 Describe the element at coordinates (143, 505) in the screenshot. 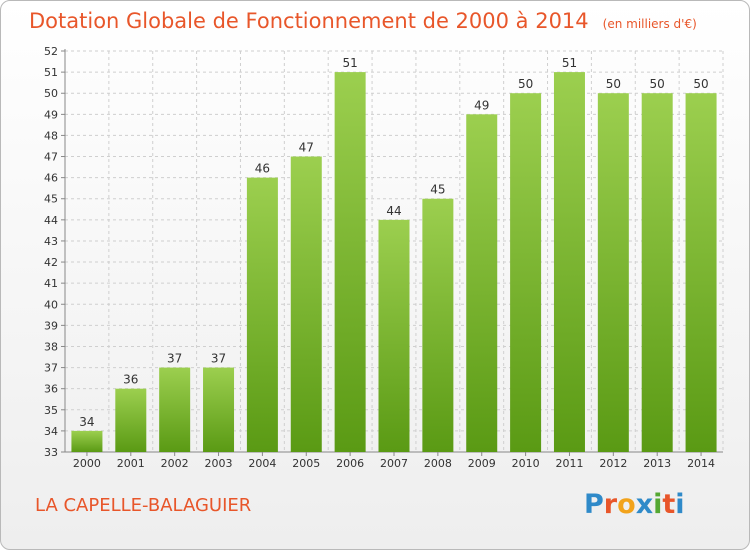

I see `place-name: LA CAPELLE-BALAGUIER` at that location.